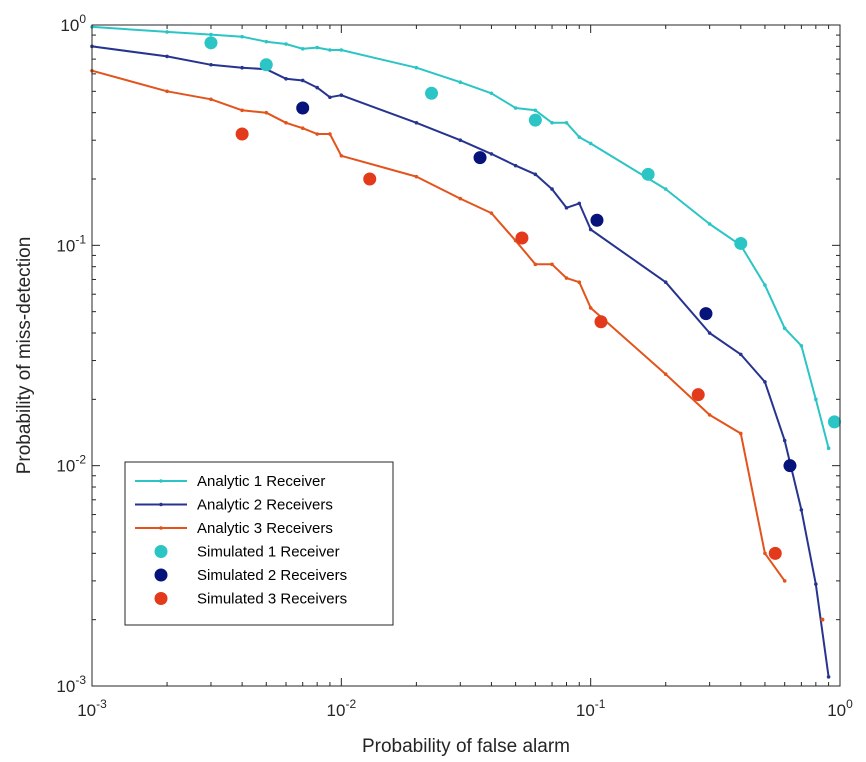 The width and height of the screenshot is (866, 762). I want to click on x-tick-label: 10⁻¹, so click(591, 708).